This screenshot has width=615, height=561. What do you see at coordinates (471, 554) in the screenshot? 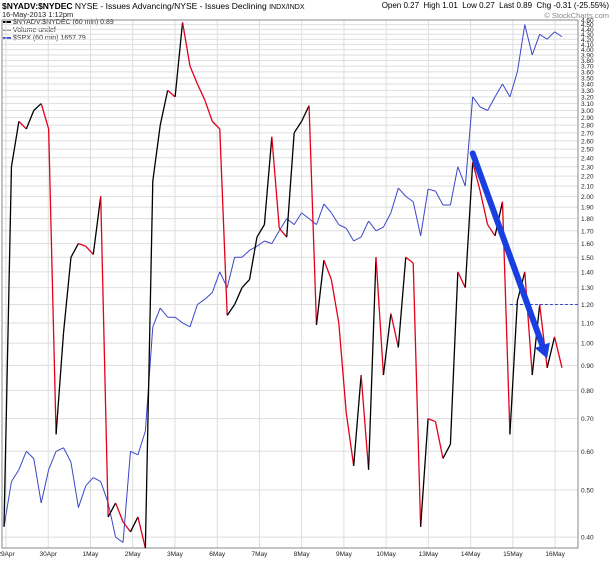
I see `x-tick-label: 14May` at bounding box center [471, 554].